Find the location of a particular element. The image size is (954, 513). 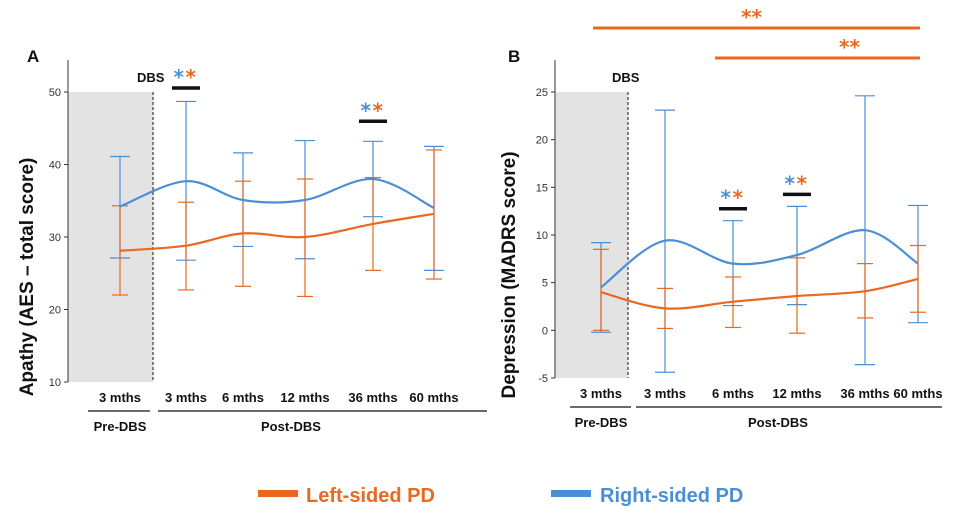

y-tick-label: 50 is located at coordinates (55, 93).